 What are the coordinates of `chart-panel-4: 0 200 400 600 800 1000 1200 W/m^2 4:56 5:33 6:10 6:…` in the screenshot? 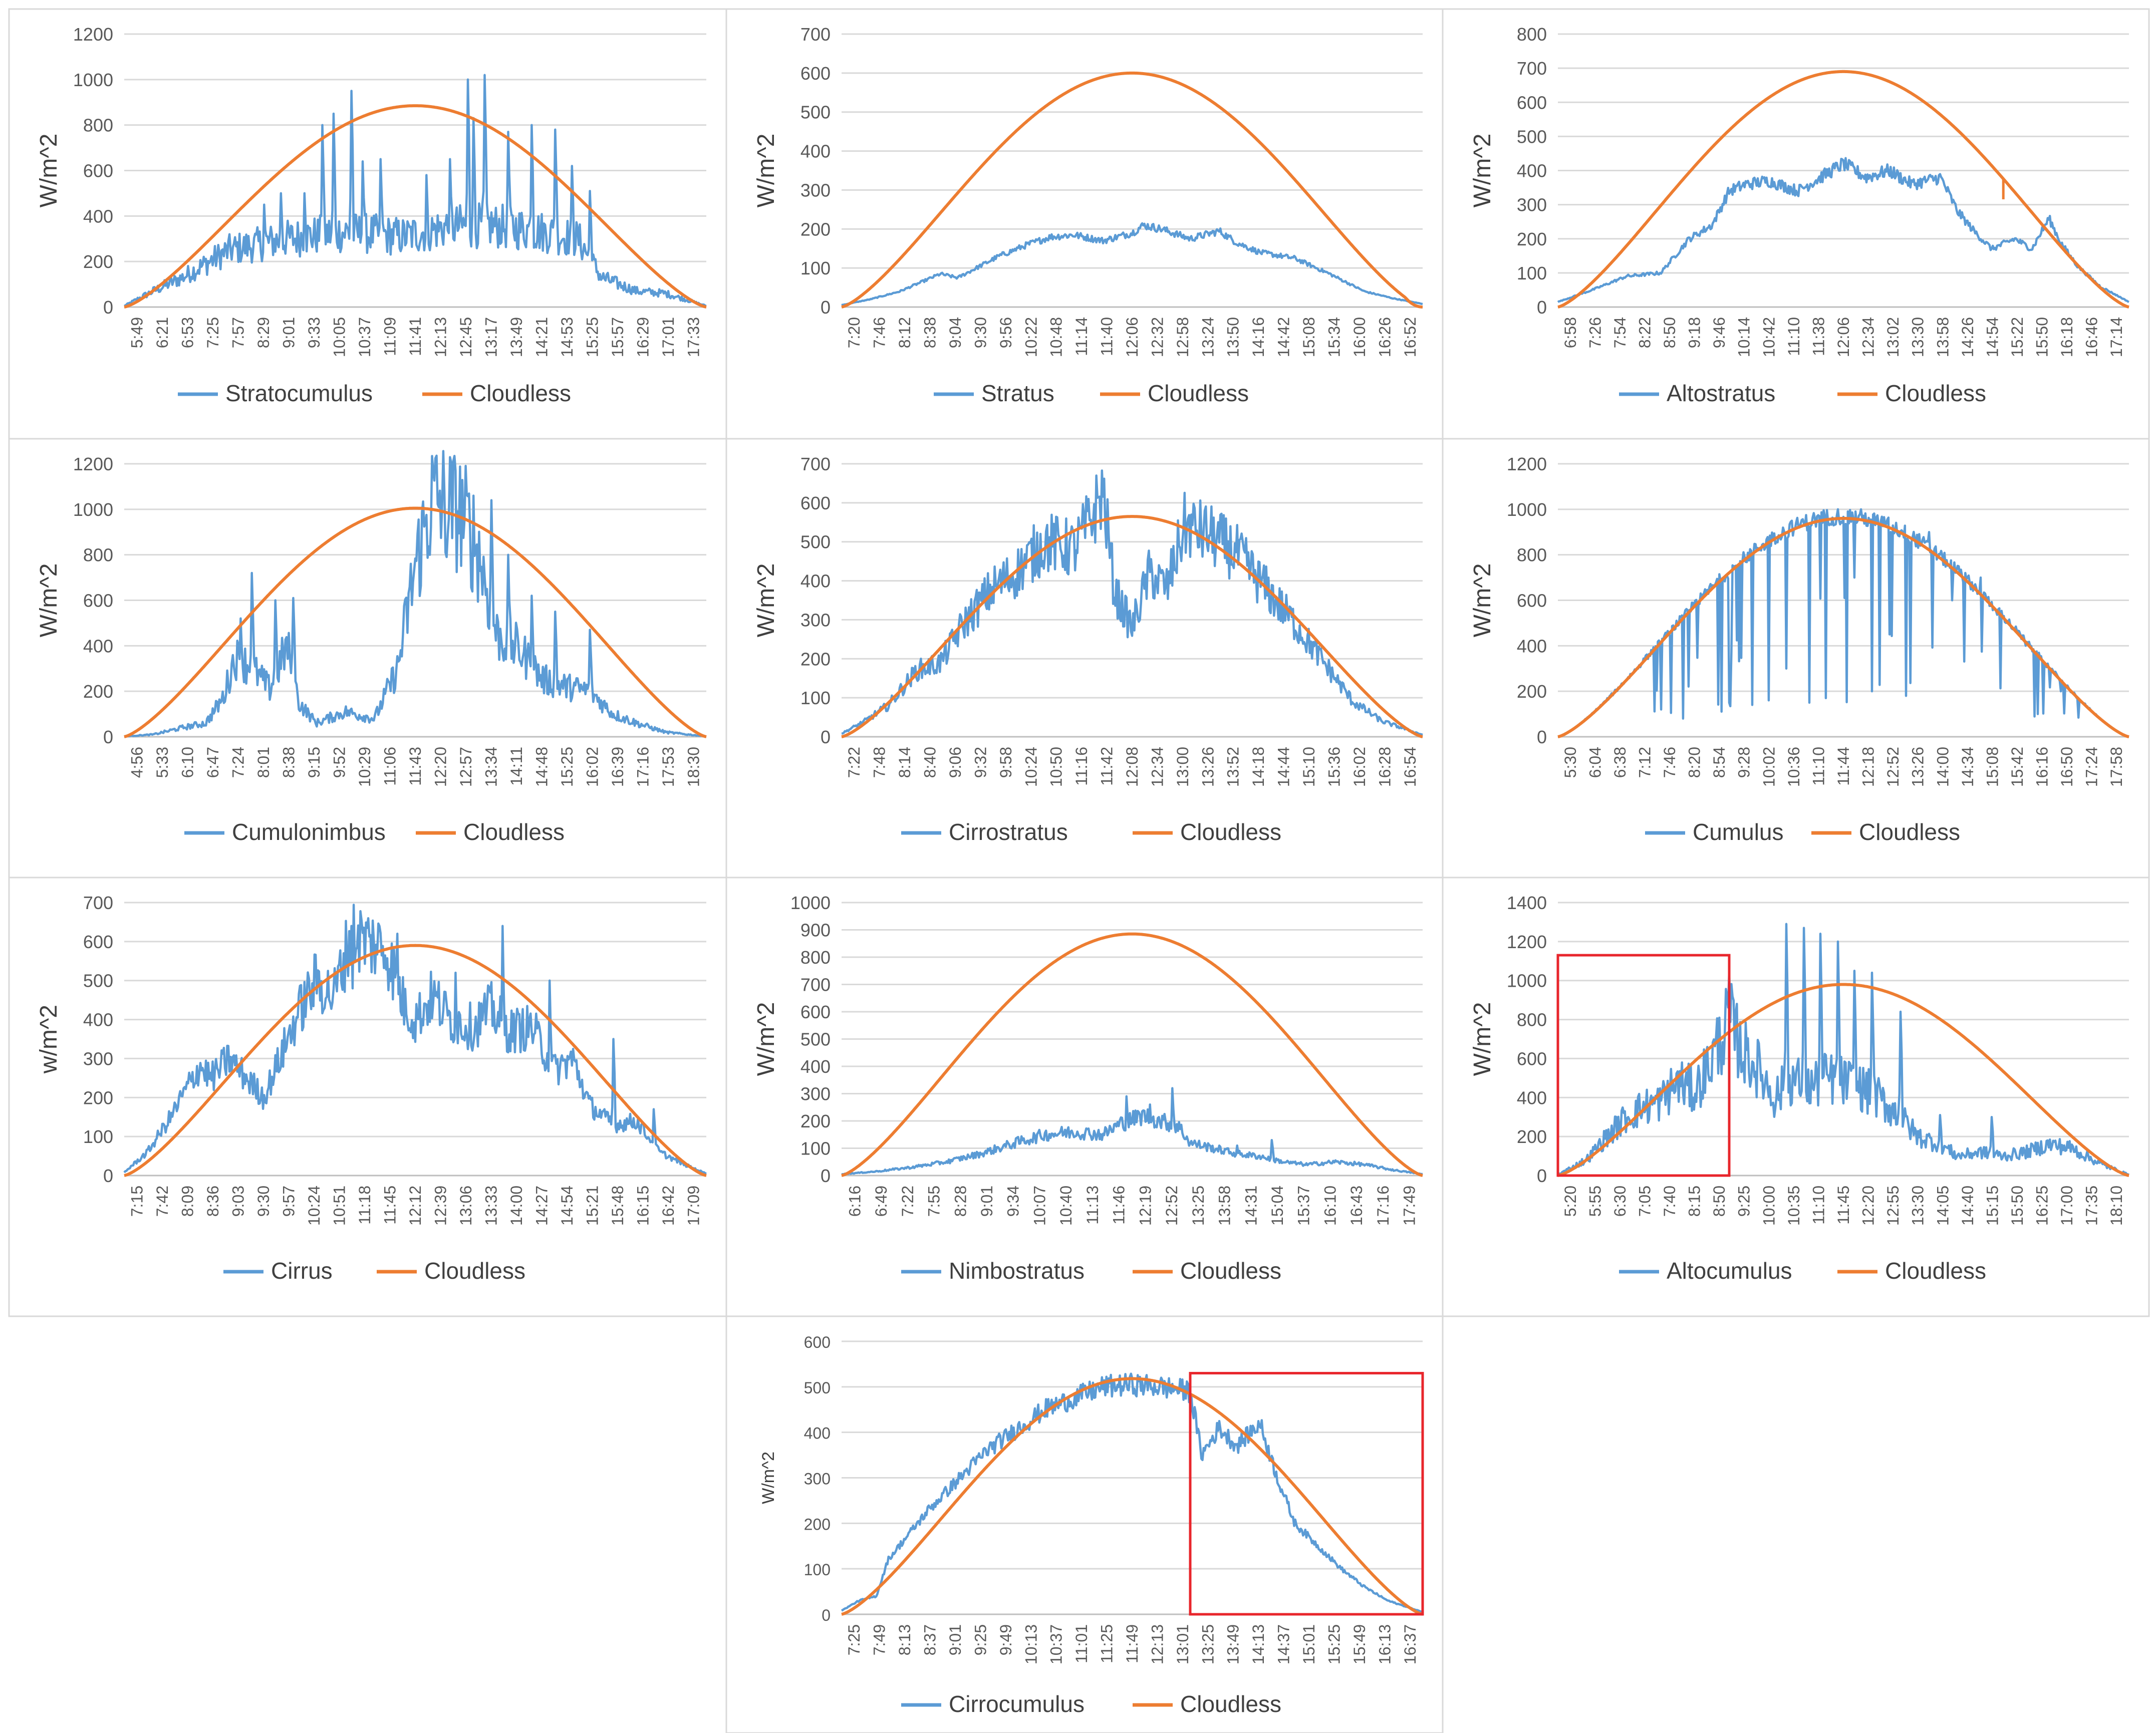 It's located at (367, 659).